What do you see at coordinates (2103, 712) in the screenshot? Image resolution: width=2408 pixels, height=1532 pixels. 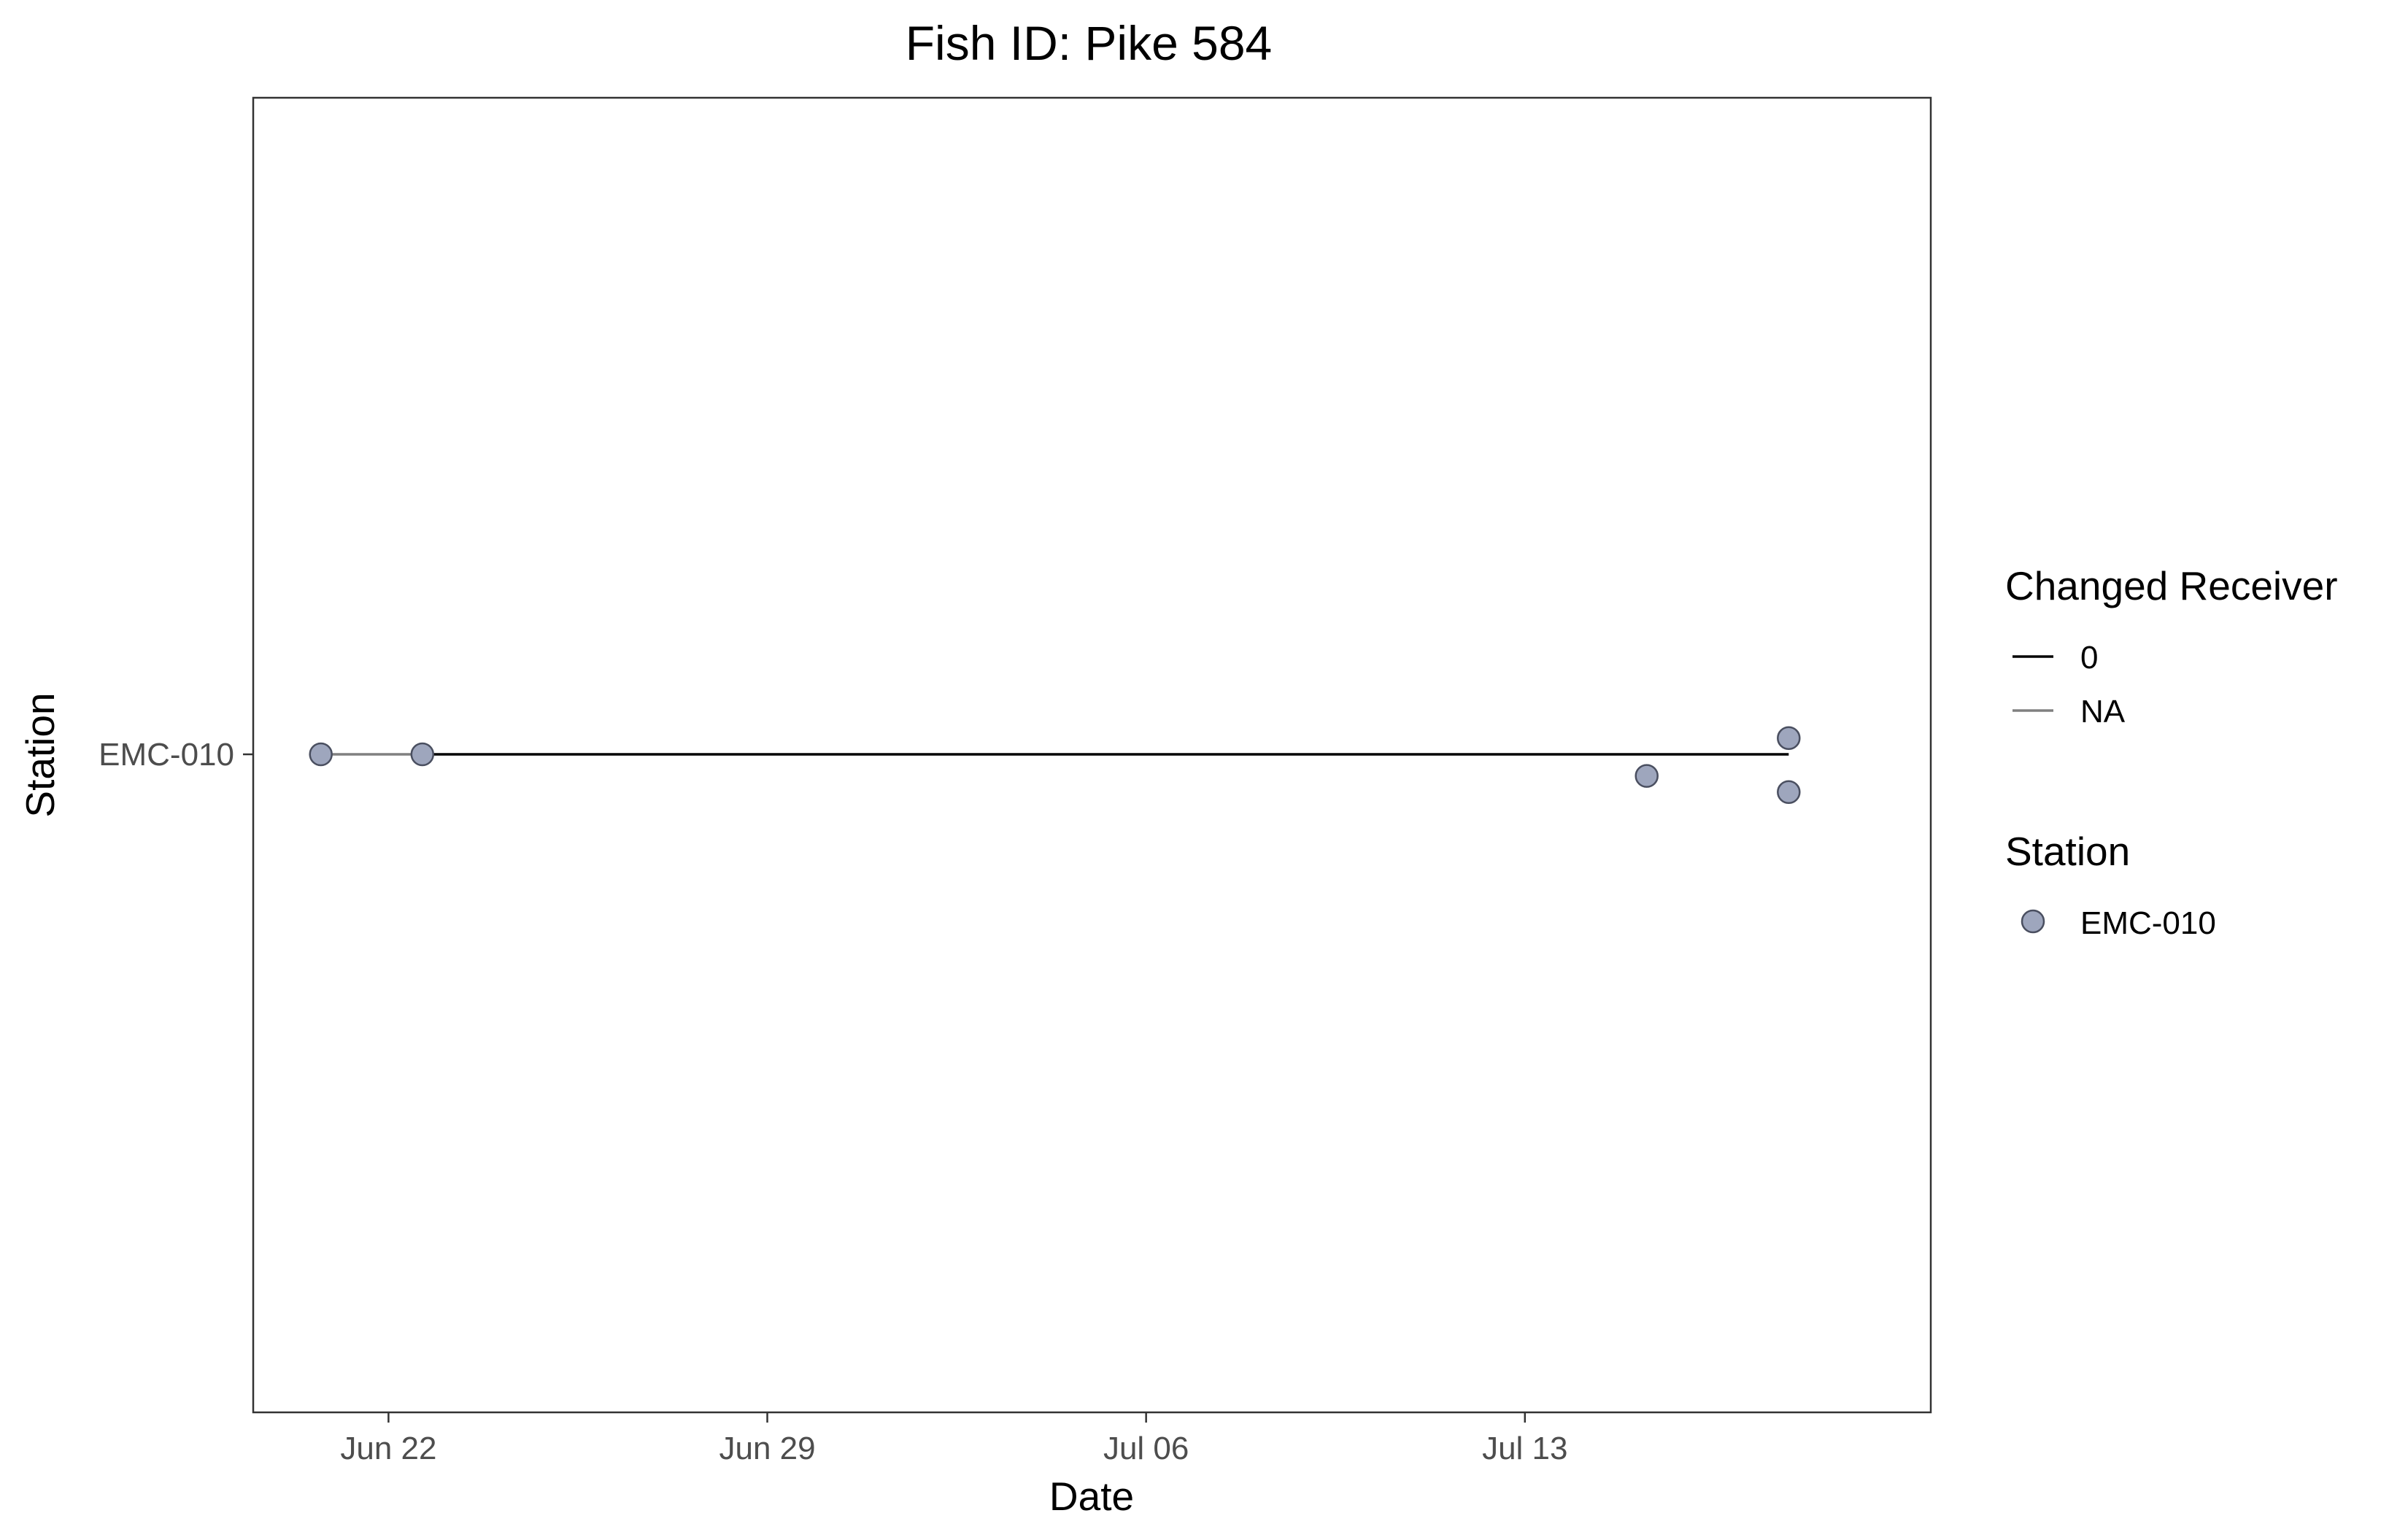 I see `legend-label: NA` at bounding box center [2103, 712].